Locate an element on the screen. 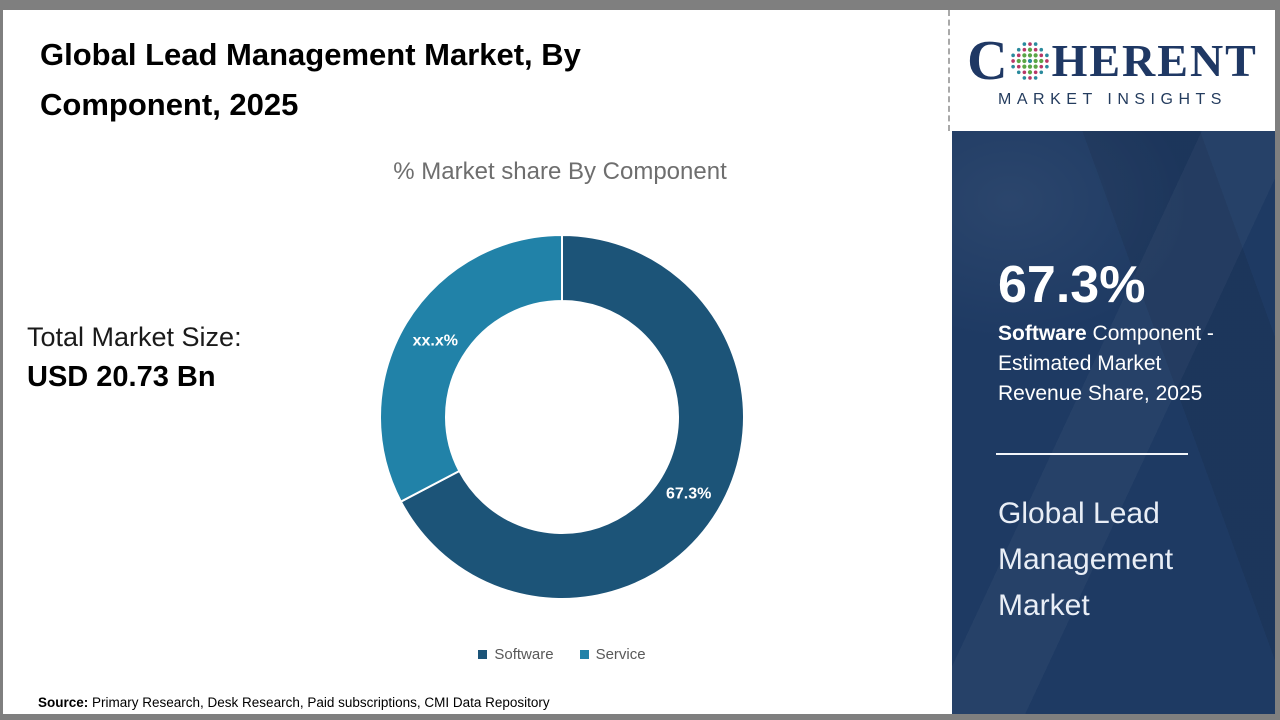 This screenshot has width=1280, height=720. brand-logo-area: C HERENT MARKET INSIGHTS is located at coordinates (1111, 70).